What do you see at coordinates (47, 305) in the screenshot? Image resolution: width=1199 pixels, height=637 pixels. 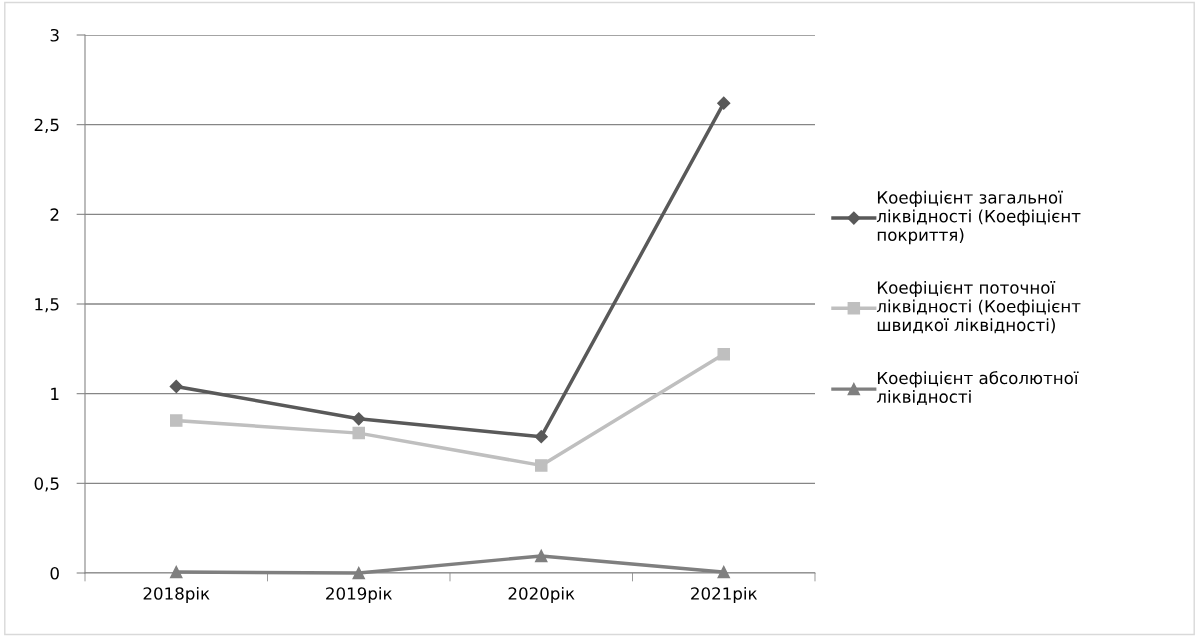 I see `y-tick-label: 1,5` at bounding box center [47, 305].